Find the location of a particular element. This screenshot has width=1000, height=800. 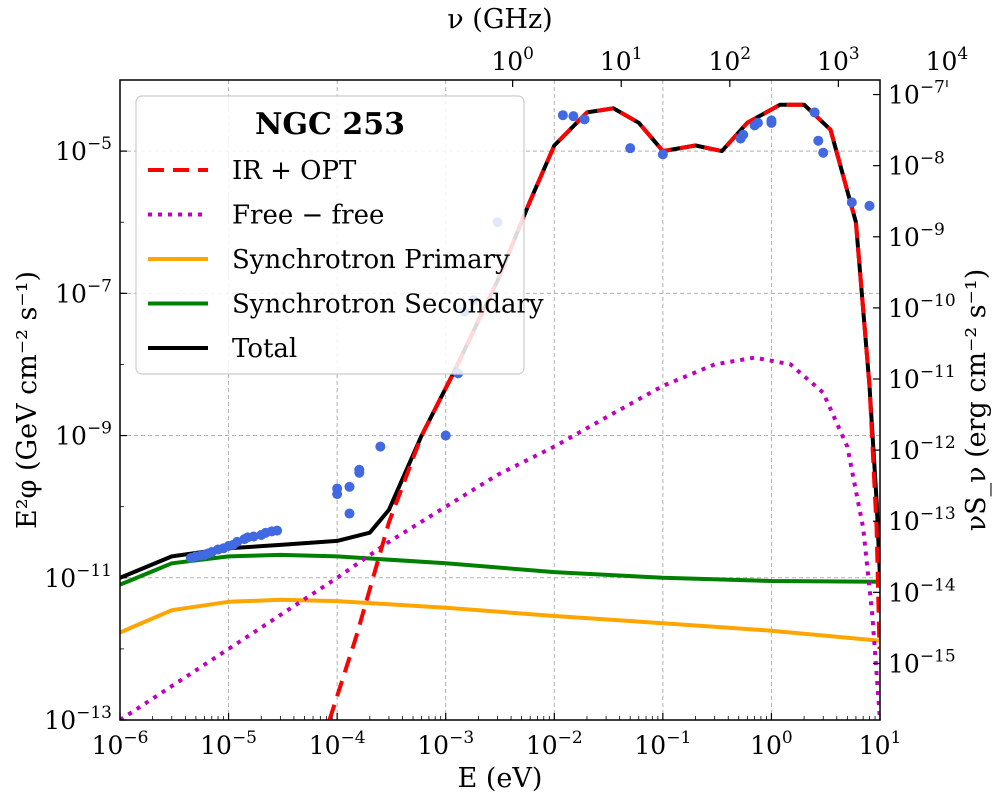

top-tick-label: 101 is located at coordinates (621, 60).